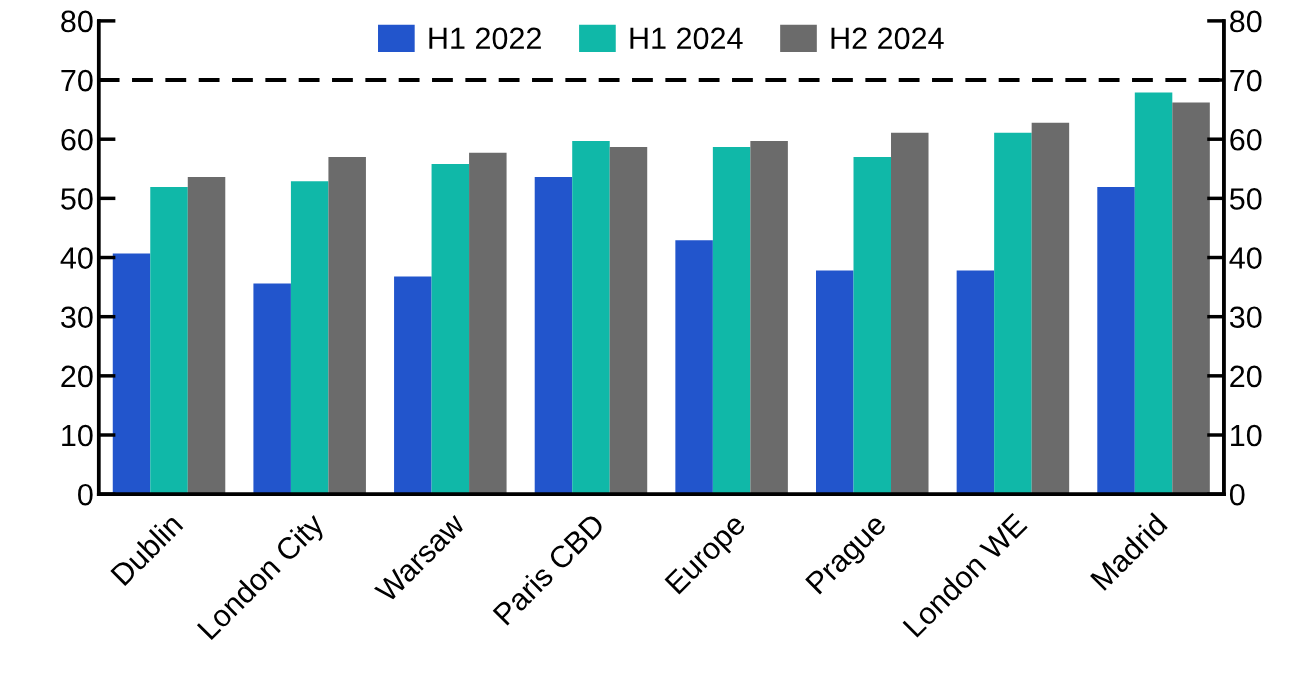  Describe the element at coordinates (1246, 435) in the screenshot. I see `y2-tick-label: 10` at that location.